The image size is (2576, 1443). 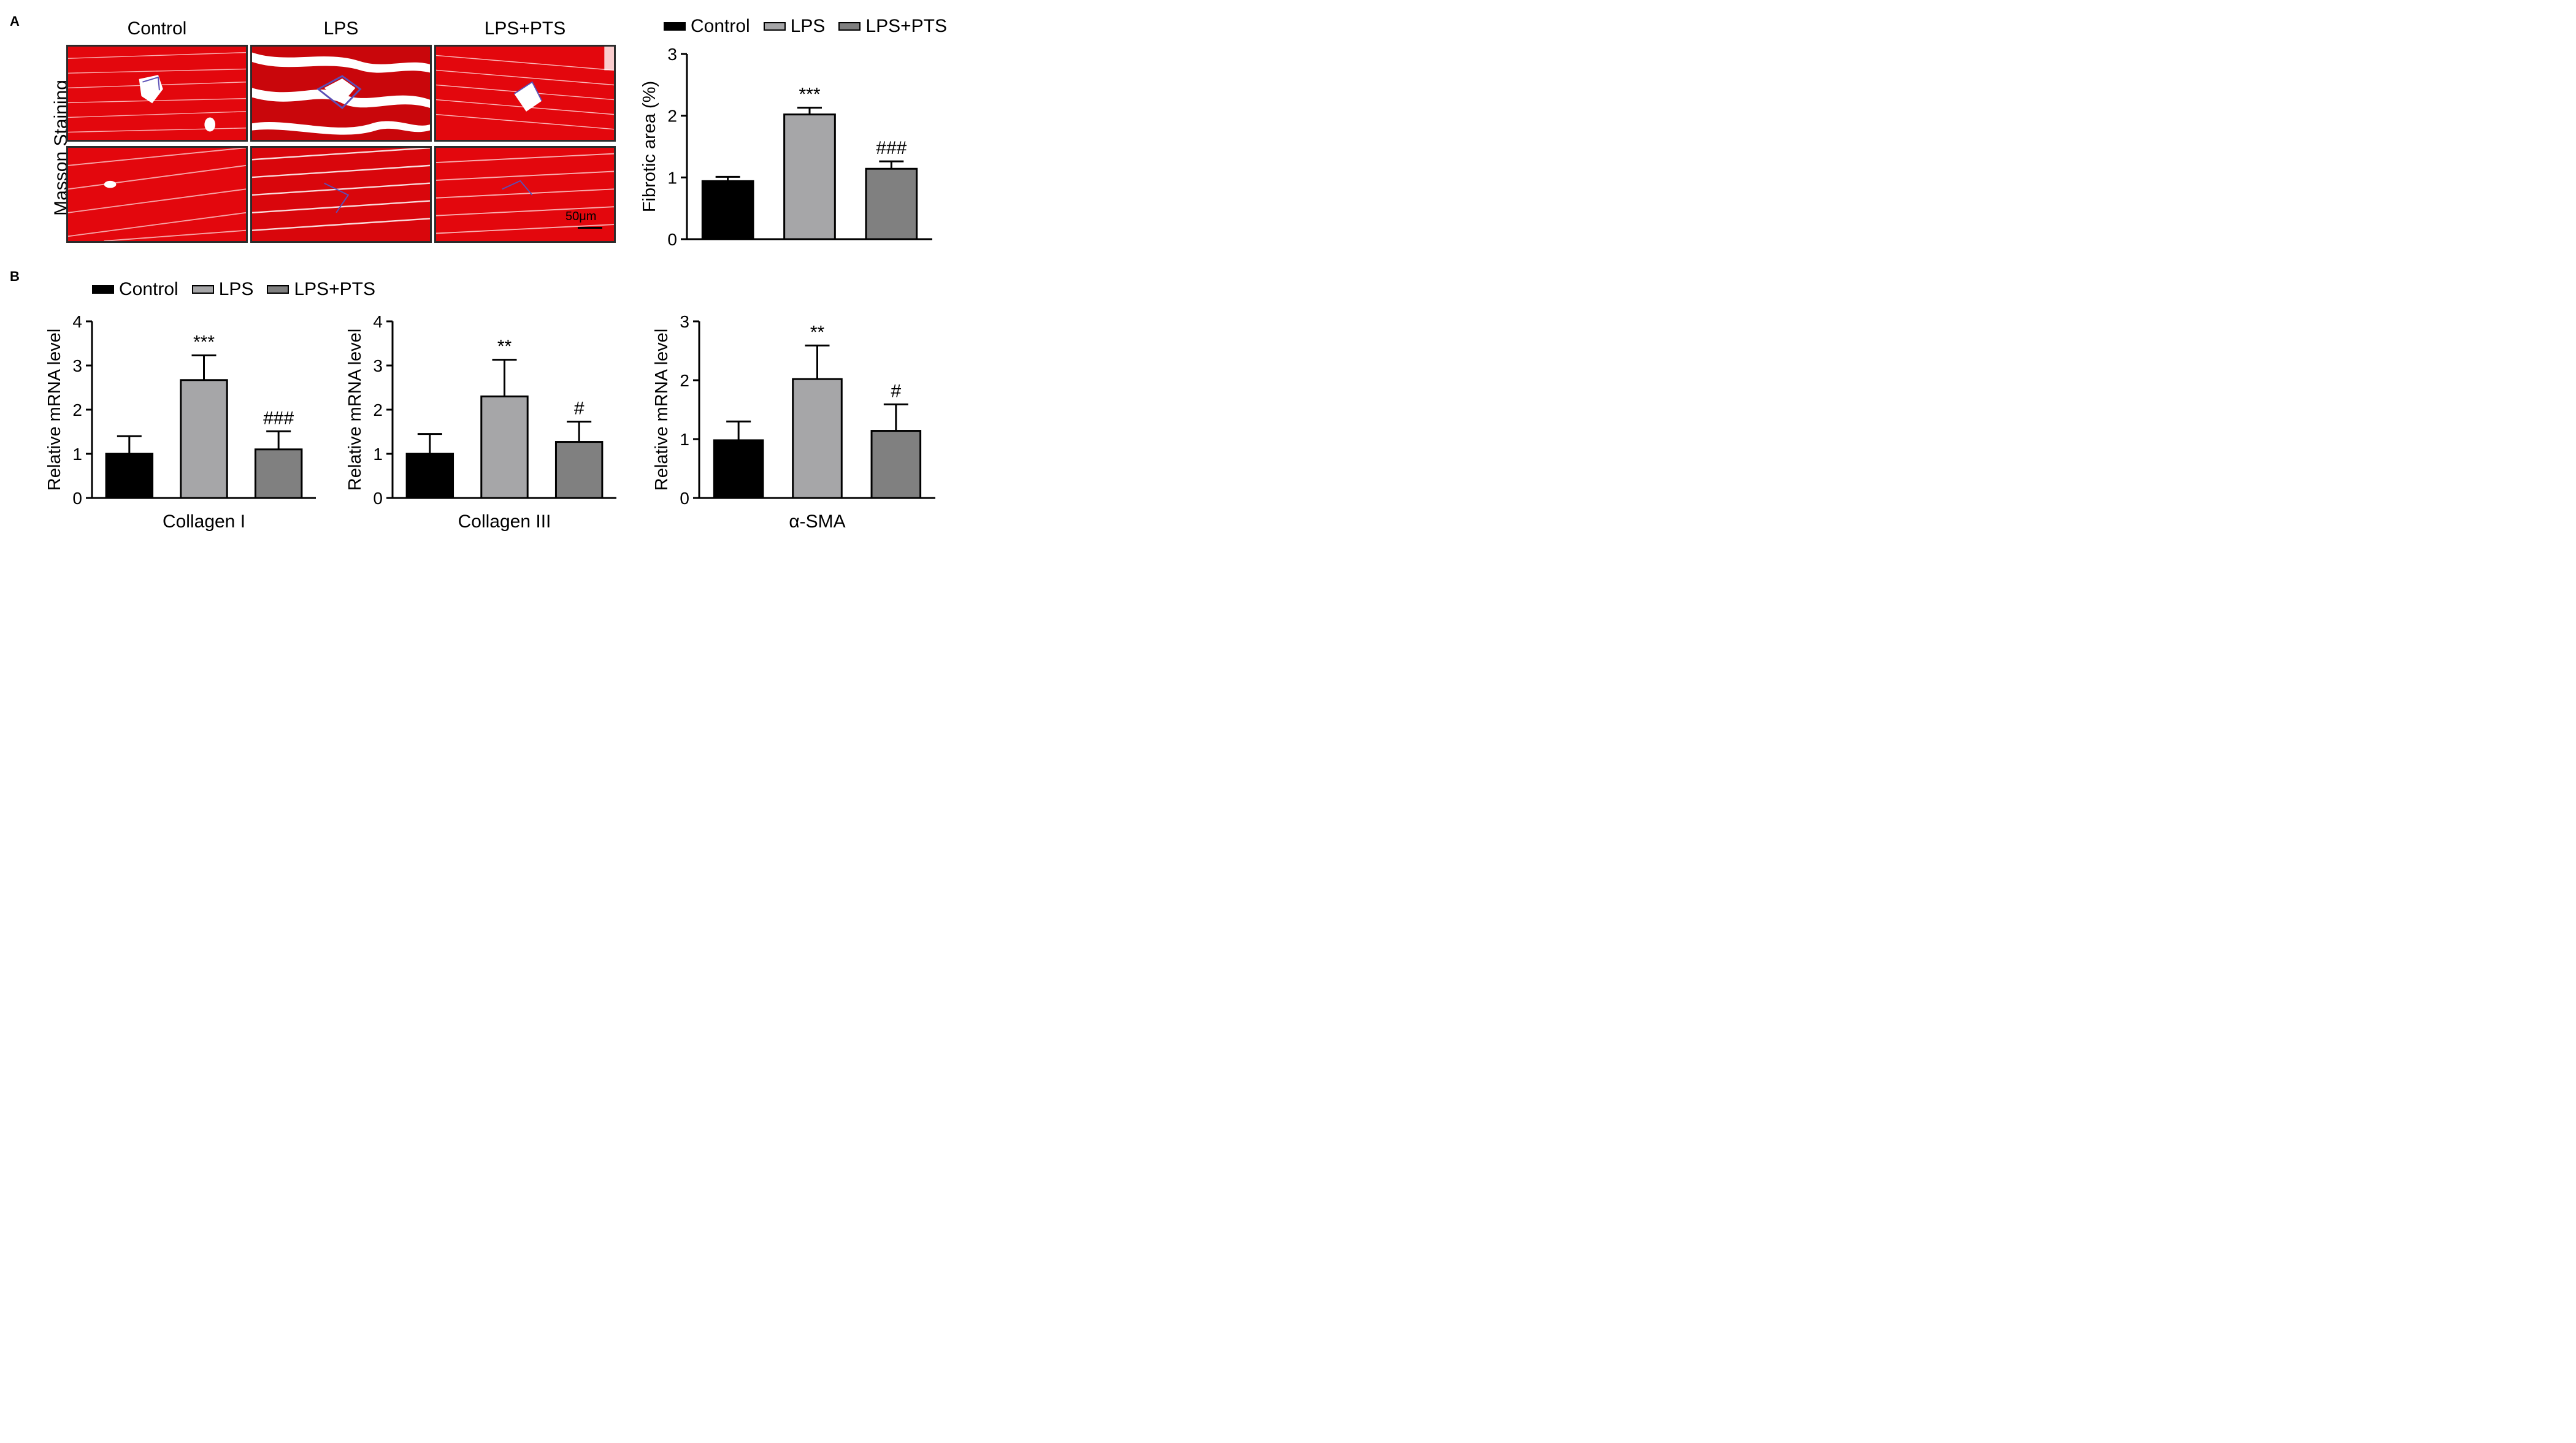 I want to click on legend-label-lps: LPS, so click(x=808, y=26).